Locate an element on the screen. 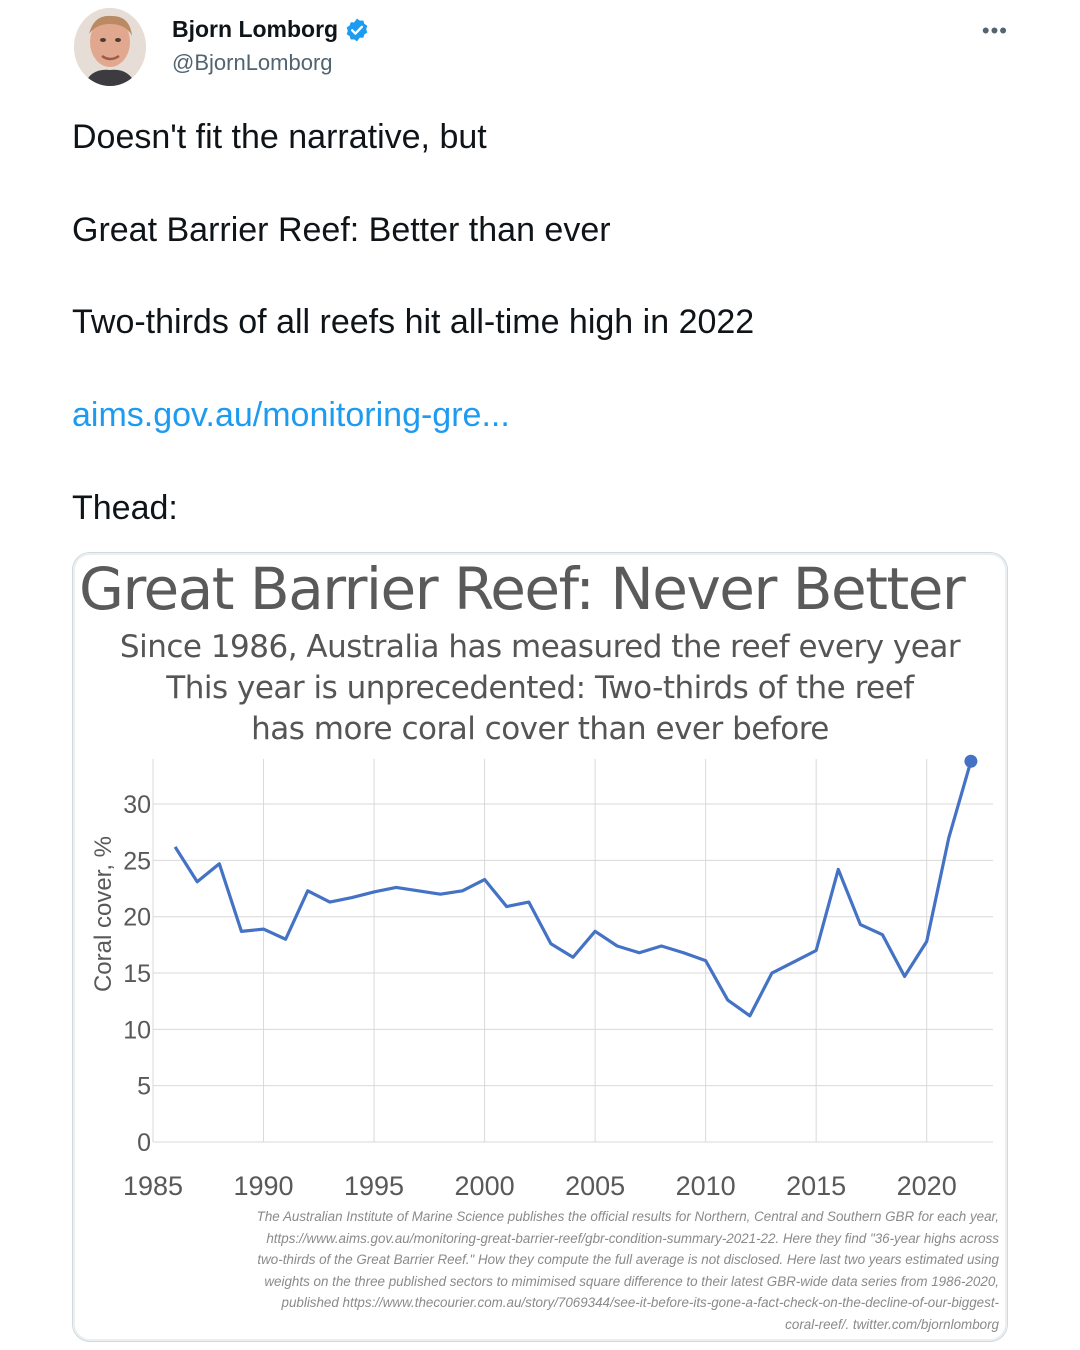 This screenshot has width=1080, height=1350. y-tick-label: 20 is located at coordinates (137, 918).